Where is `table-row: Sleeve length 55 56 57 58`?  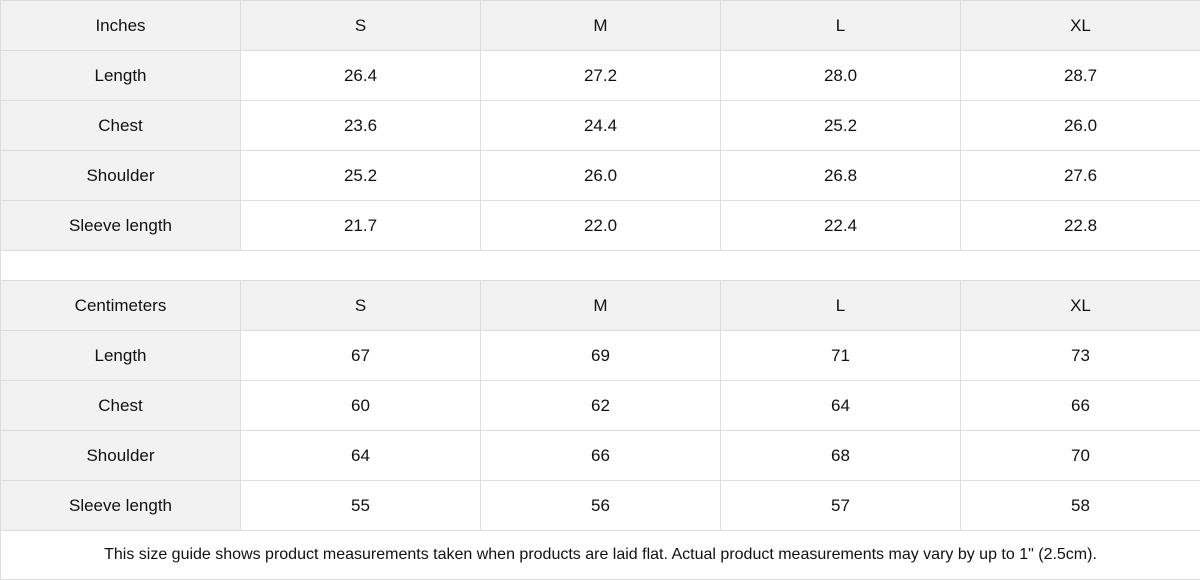
table-row: Sleeve length 55 56 57 58 is located at coordinates (600, 505).